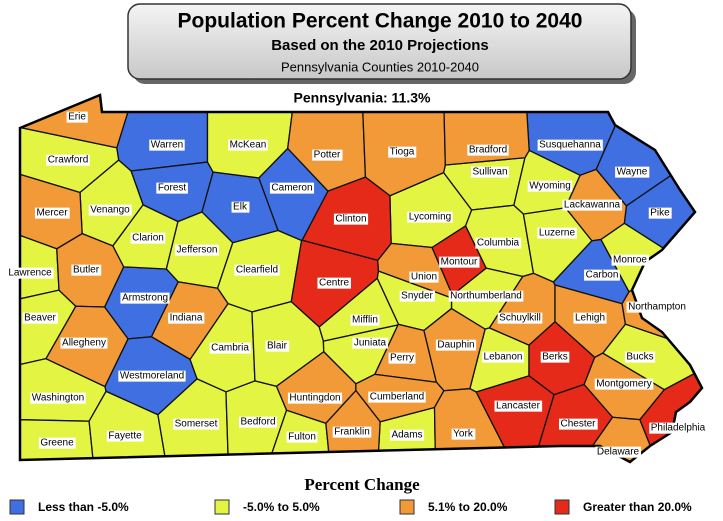  What do you see at coordinates (370, 343) in the screenshot?
I see `county-label: Juniata` at bounding box center [370, 343].